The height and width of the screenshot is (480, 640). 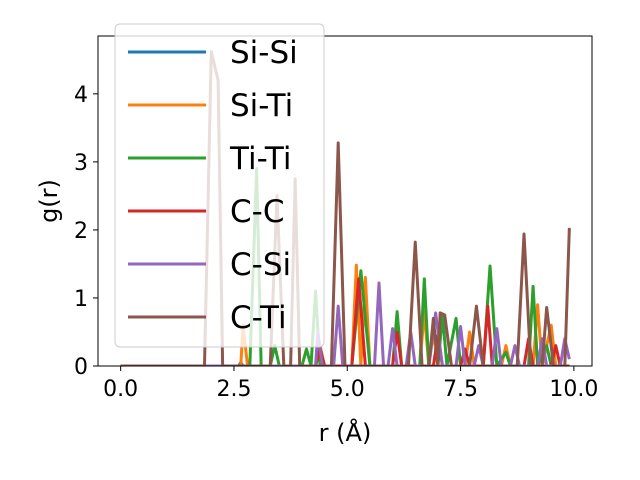 What do you see at coordinates (345, 432) in the screenshot?
I see `x-axis-label: r (Å)` at bounding box center [345, 432].